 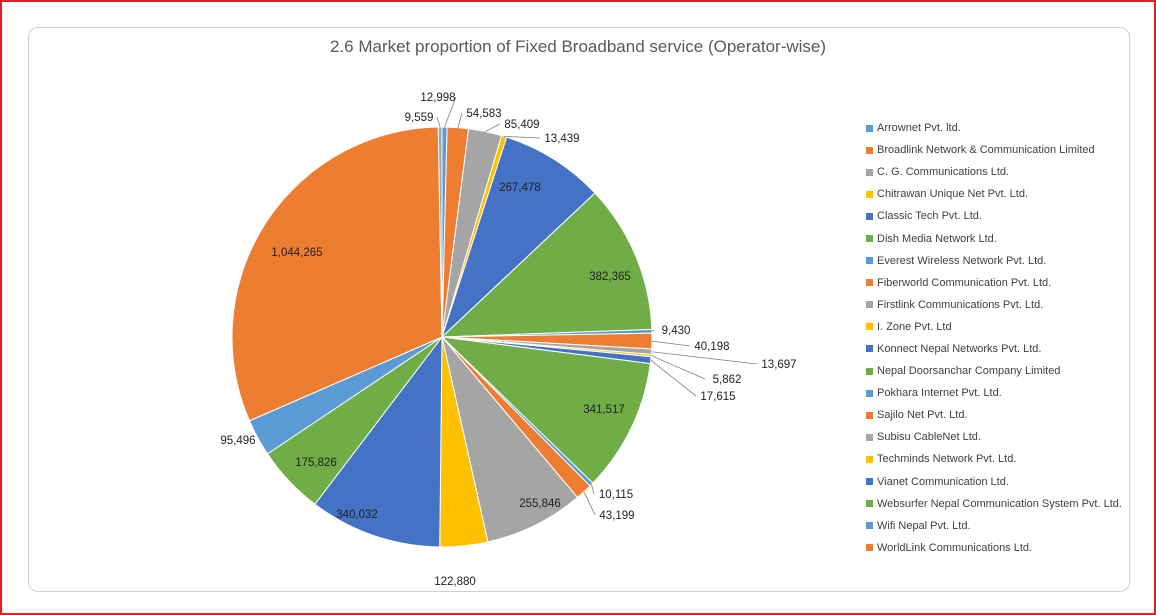 I want to click on data-label: 1,044,265, so click(x=296, y=253).